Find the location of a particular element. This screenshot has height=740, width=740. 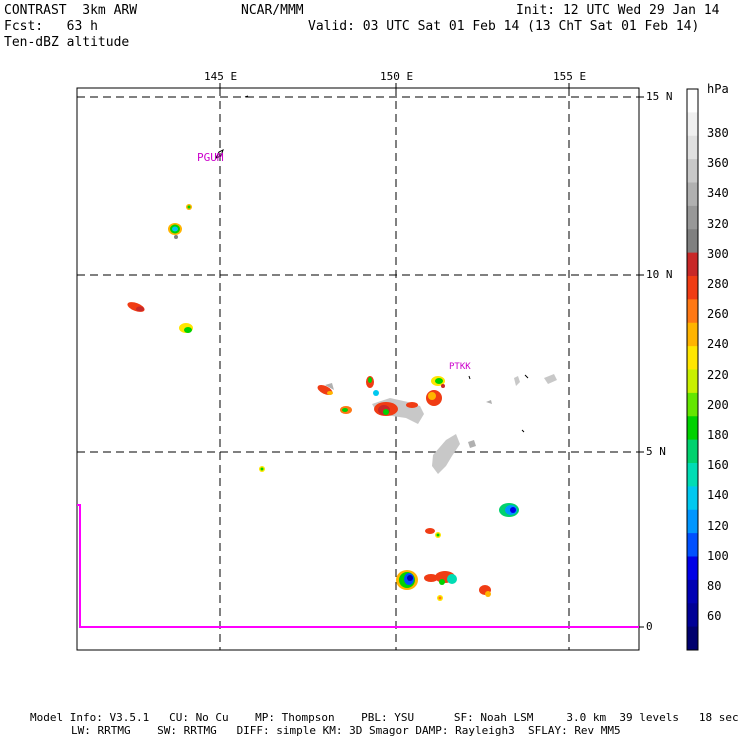

colorbar-frame is located at coordinates (692, 369).